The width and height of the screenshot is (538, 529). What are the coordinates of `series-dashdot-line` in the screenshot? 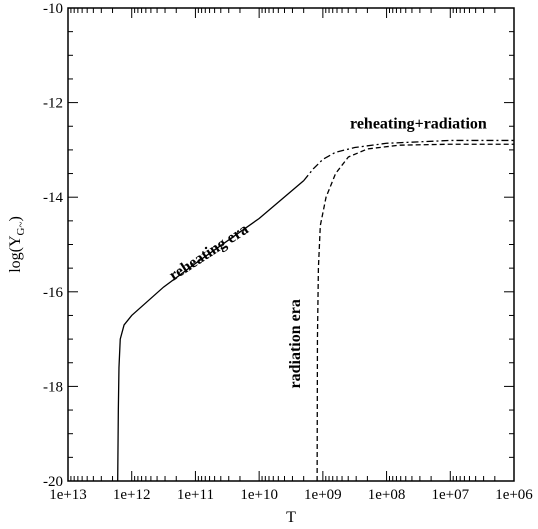 It's located at (408, 160).